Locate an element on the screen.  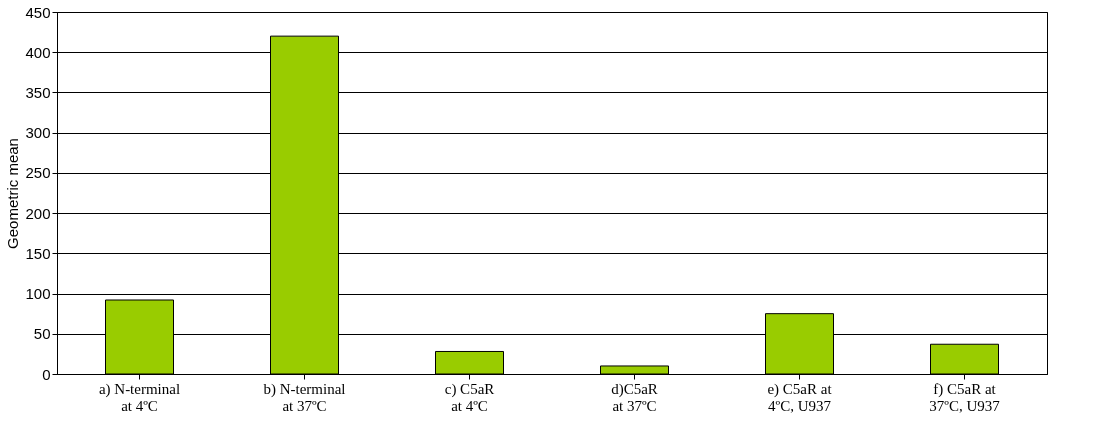
x-tick-label: d)C5aR at 37ºC is located at coordinates (634, 397).